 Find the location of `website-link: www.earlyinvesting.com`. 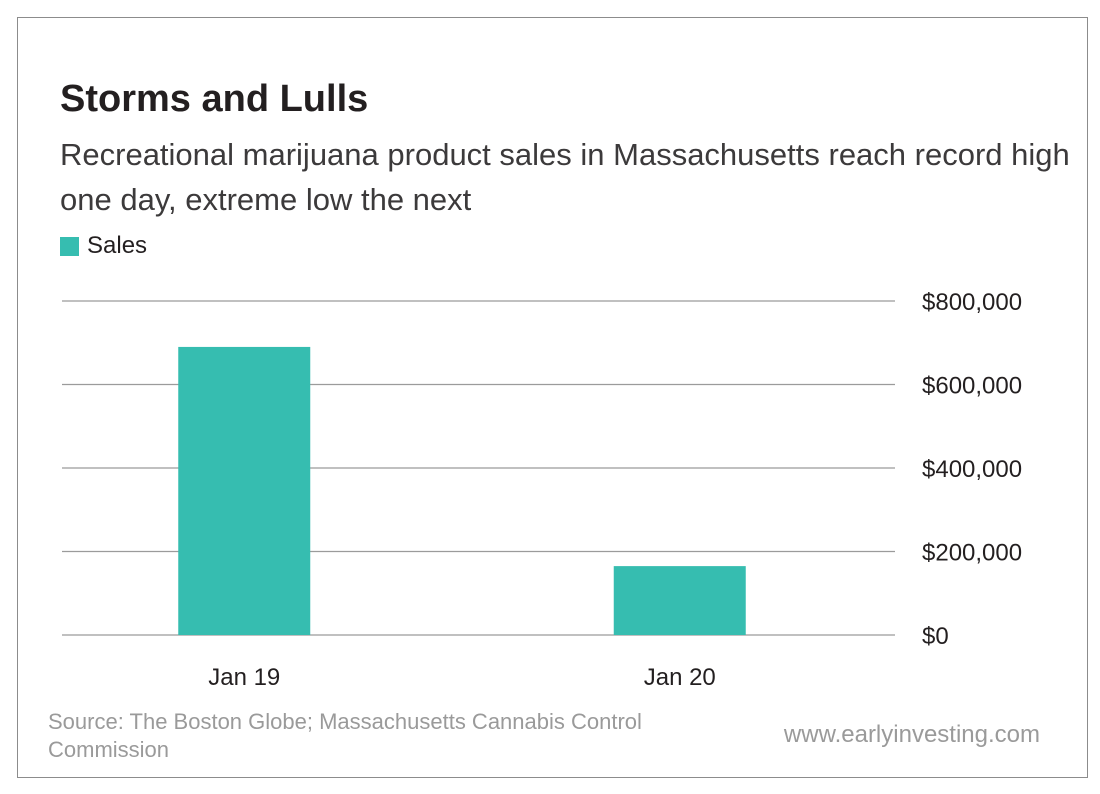

website-link: www.earlyinvesting.com is located at coordinates (911, 734).